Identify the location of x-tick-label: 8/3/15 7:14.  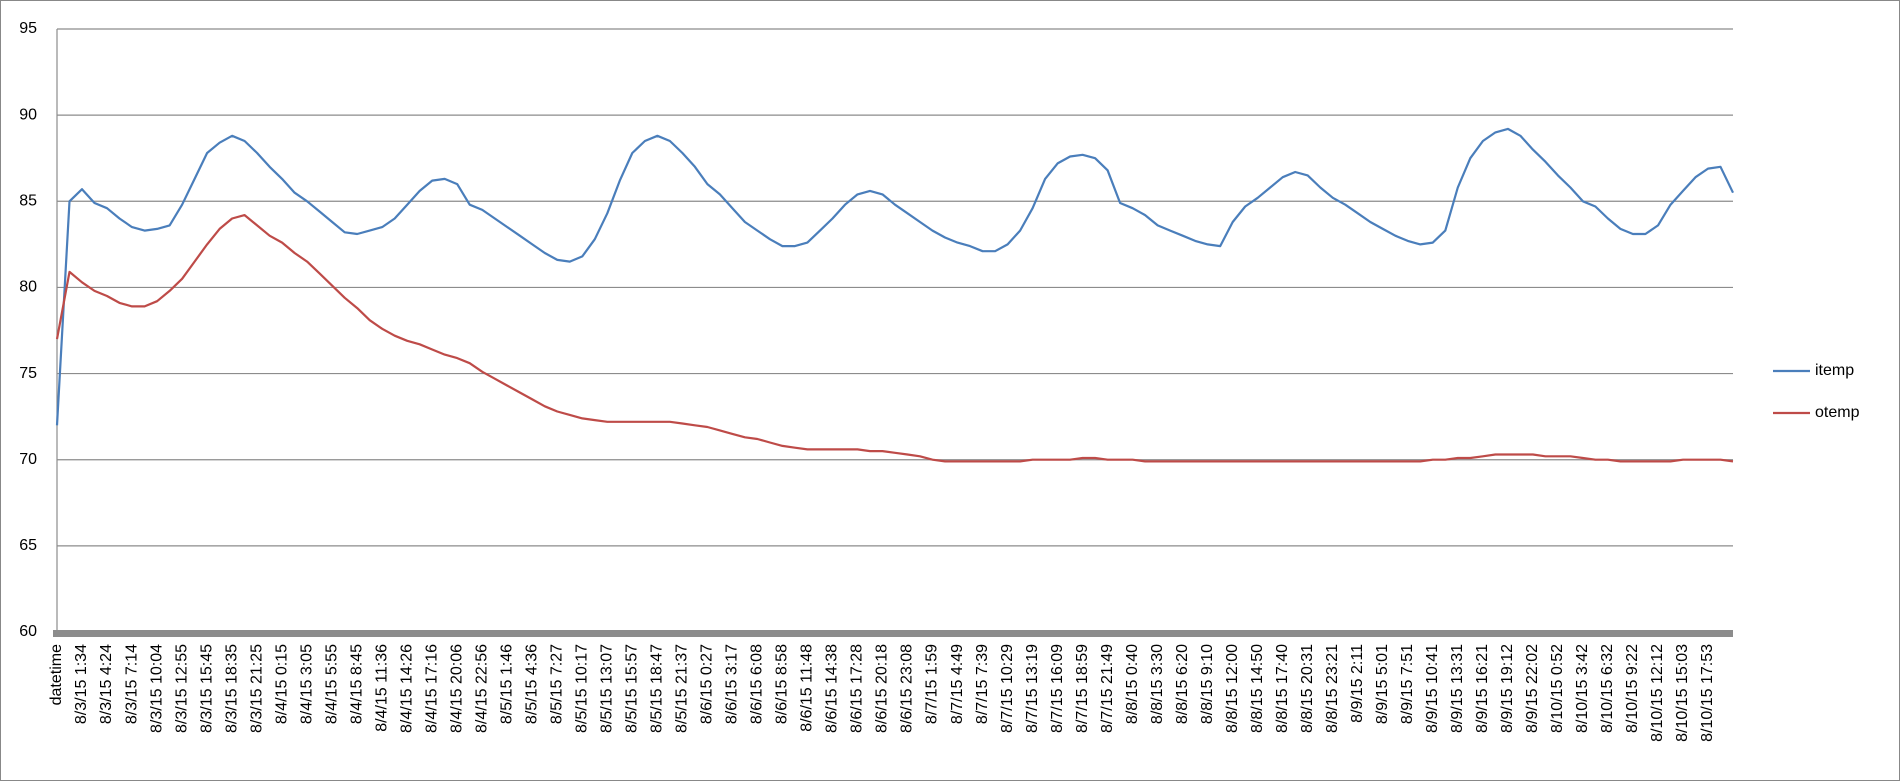
(131, 684).